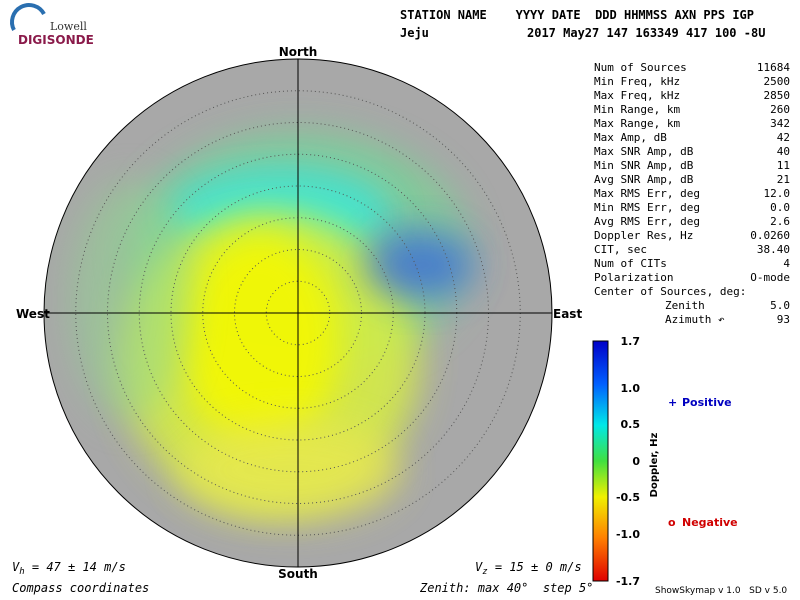  I want to click on azimuth-label: Azimuth ↶, so click(695, 319).